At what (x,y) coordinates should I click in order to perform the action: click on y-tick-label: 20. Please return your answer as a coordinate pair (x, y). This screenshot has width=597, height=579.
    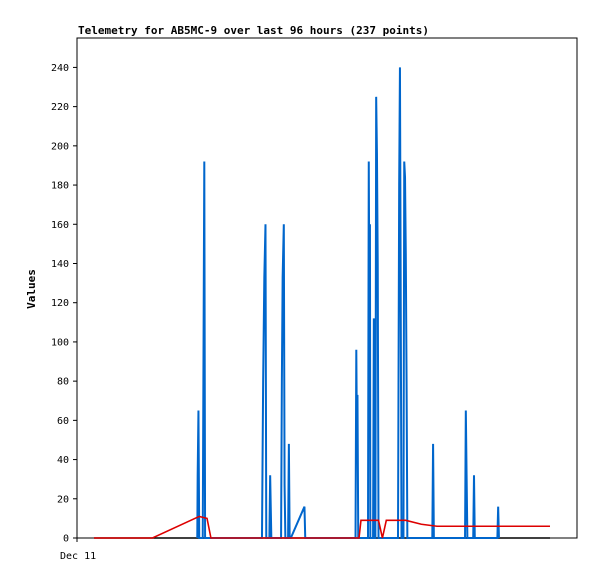
    Looking at the image, I should click on (63, 499).